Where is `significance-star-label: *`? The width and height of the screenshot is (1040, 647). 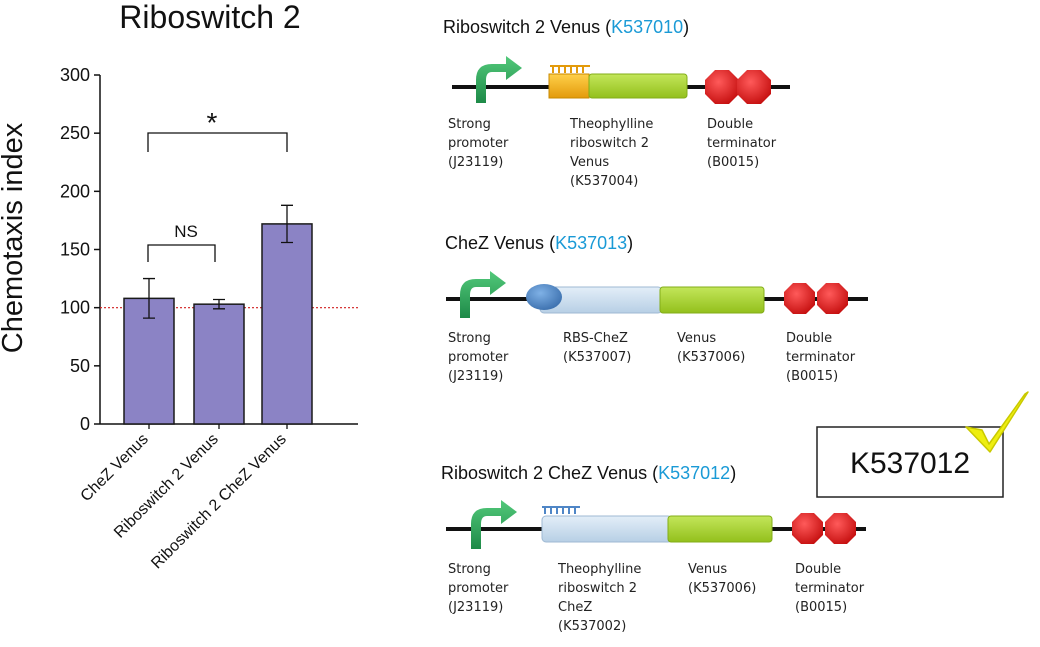
significance-star-label: * is located at coordinates (212, 122).